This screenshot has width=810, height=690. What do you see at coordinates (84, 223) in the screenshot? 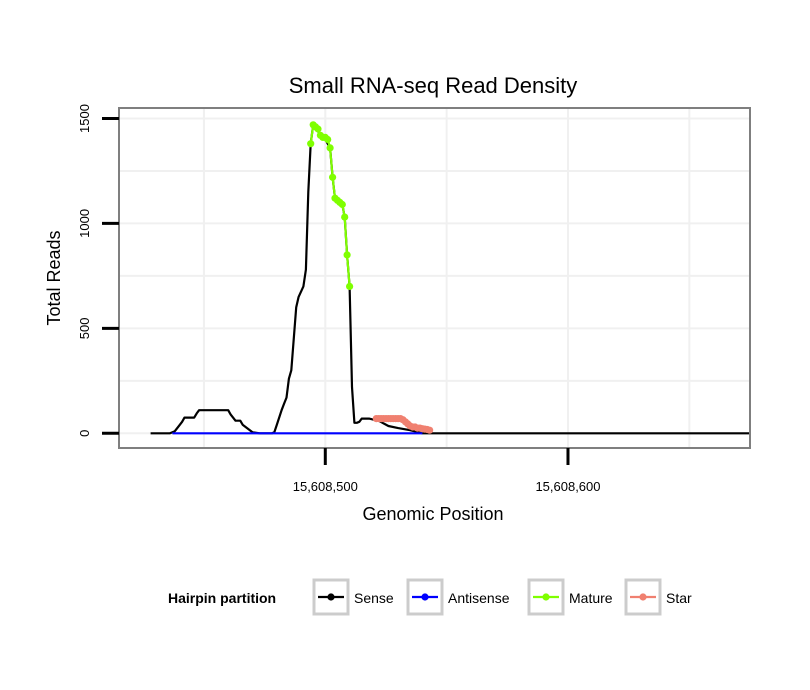
I see `y-tick-label: 1000` at bounding box center [84, 223].